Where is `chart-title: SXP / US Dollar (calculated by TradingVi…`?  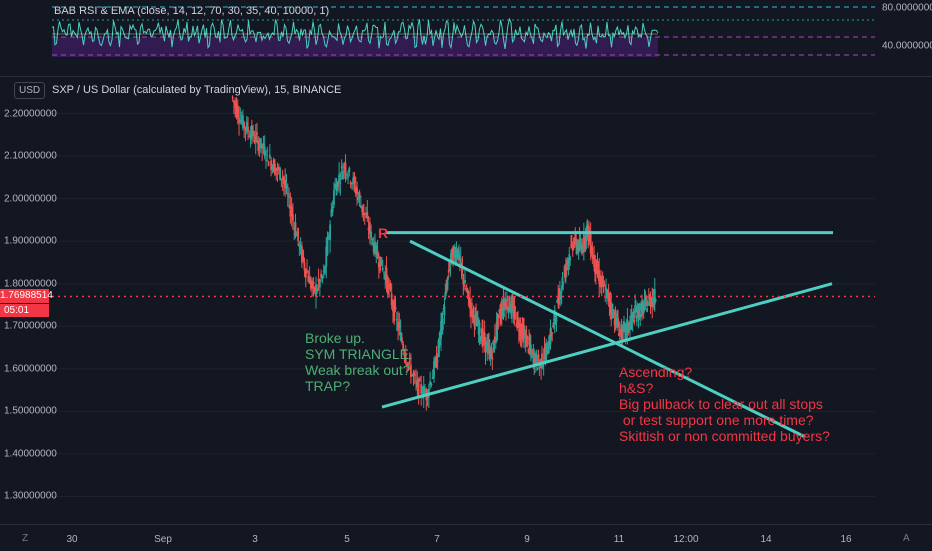
chart-title: SXP / US Dollar (calculated by TradingVi… is located at coordinates (197, 90).